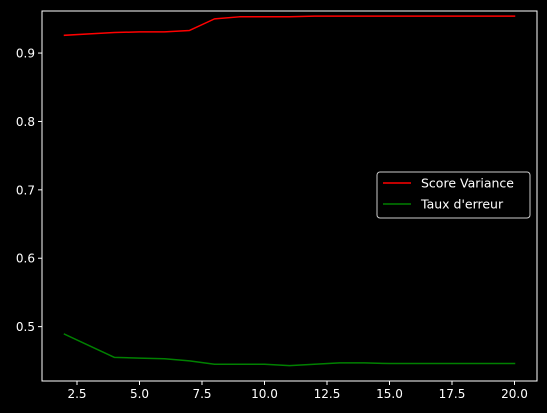 The width and height of the screenshot is (547, 413). I want to click on x-tick-label: 2.5, so click(76, 394).